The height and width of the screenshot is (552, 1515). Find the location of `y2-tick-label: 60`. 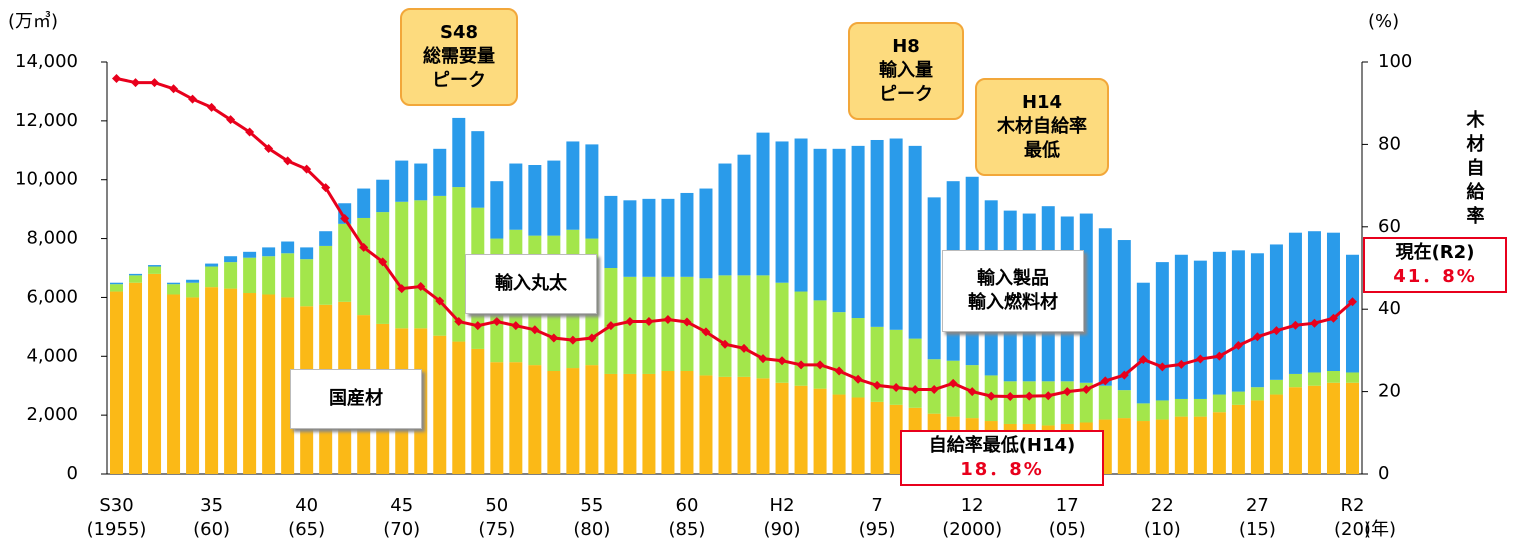

y2-tick-label: 60 is located at coordinates (1389, 226).